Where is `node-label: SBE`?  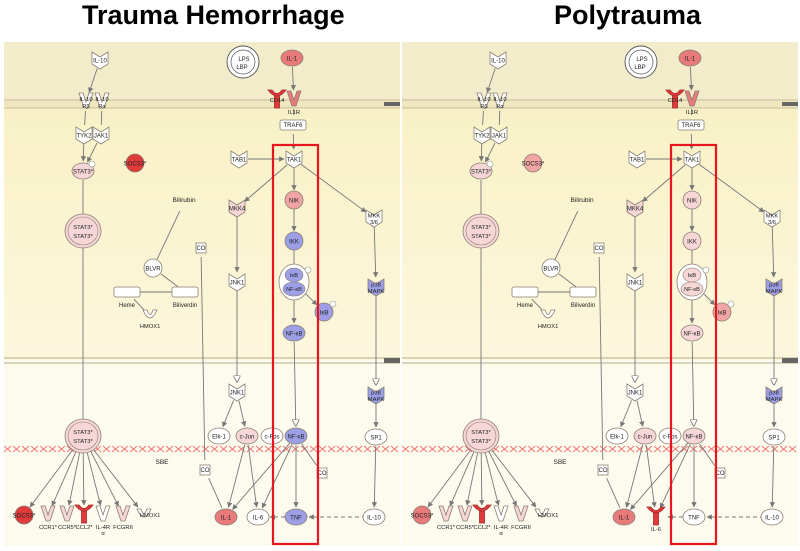
node-label: SBE is located at coordinates (162, 462).